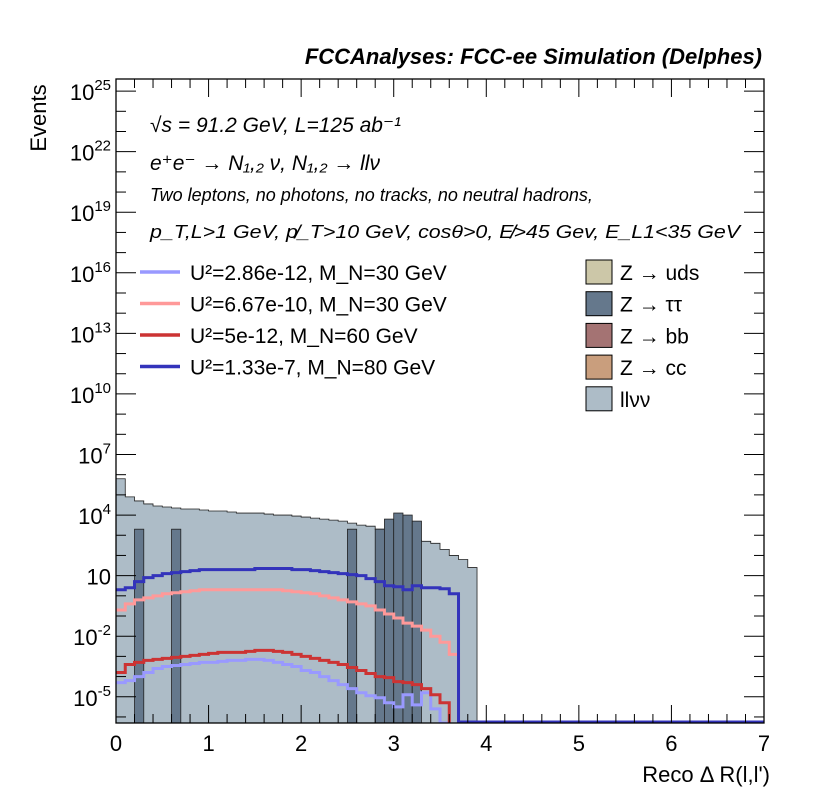 The image size is (830, 806). What do you see at coordinates (90, 212) in the screenshot?
I see `y-tick-label: 10¹⁹` at bounding box center [90, 212].